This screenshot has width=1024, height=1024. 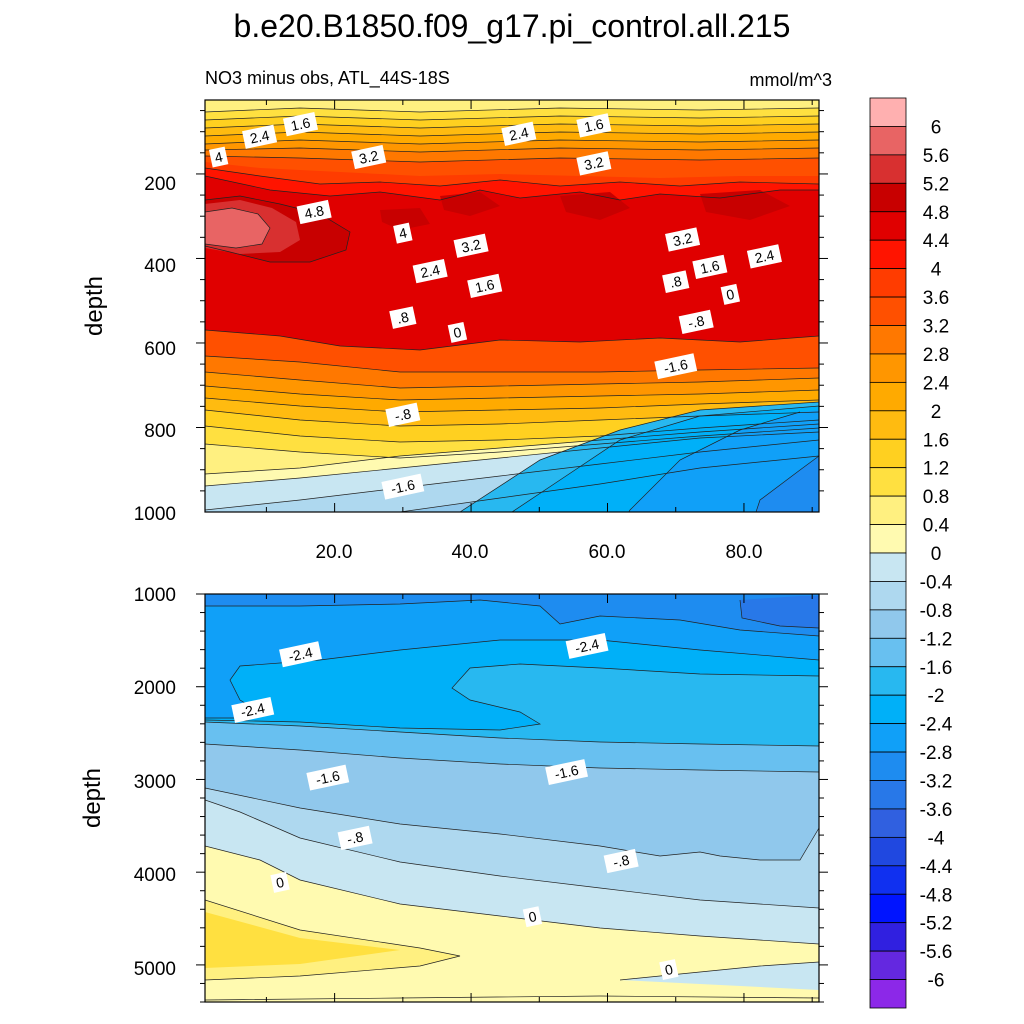 What do you see at coordinates (302, 940) in the screenshot?
I see `lower-band-0.8` at bounding box center [302, 940].